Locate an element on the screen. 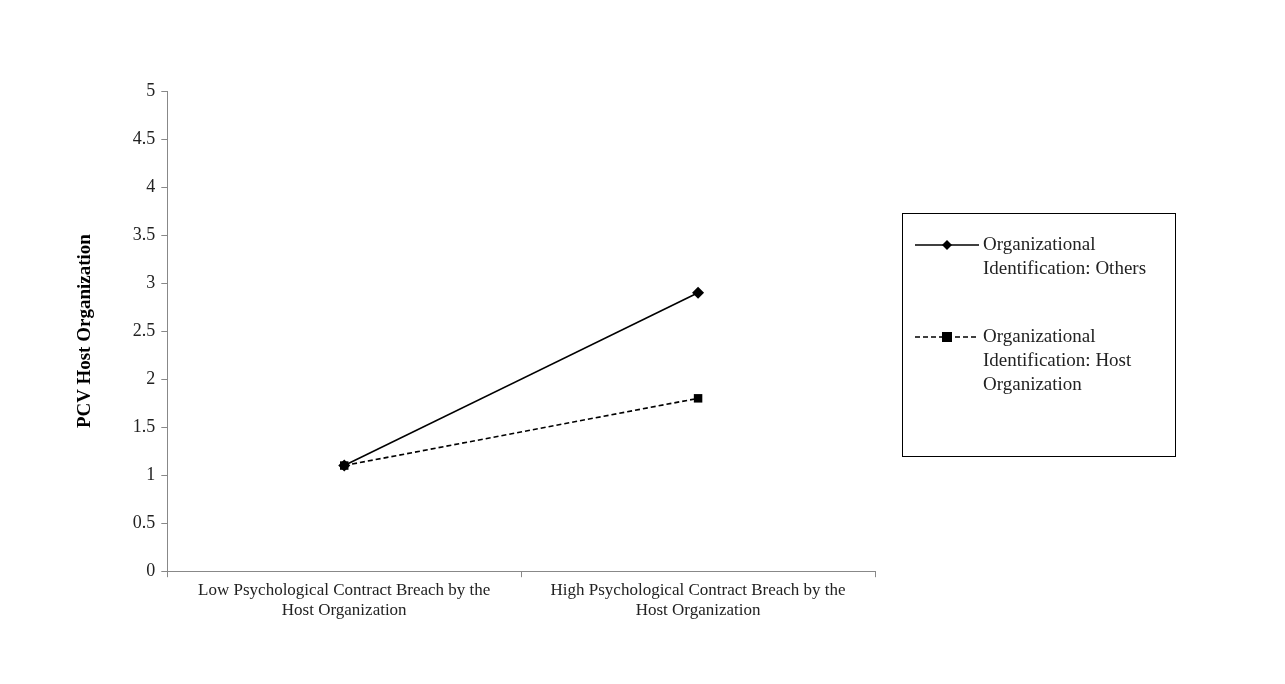 This screenshot has width=1285, height=684. y-tick-label: 4.5 is located at coordinates (144, 137).